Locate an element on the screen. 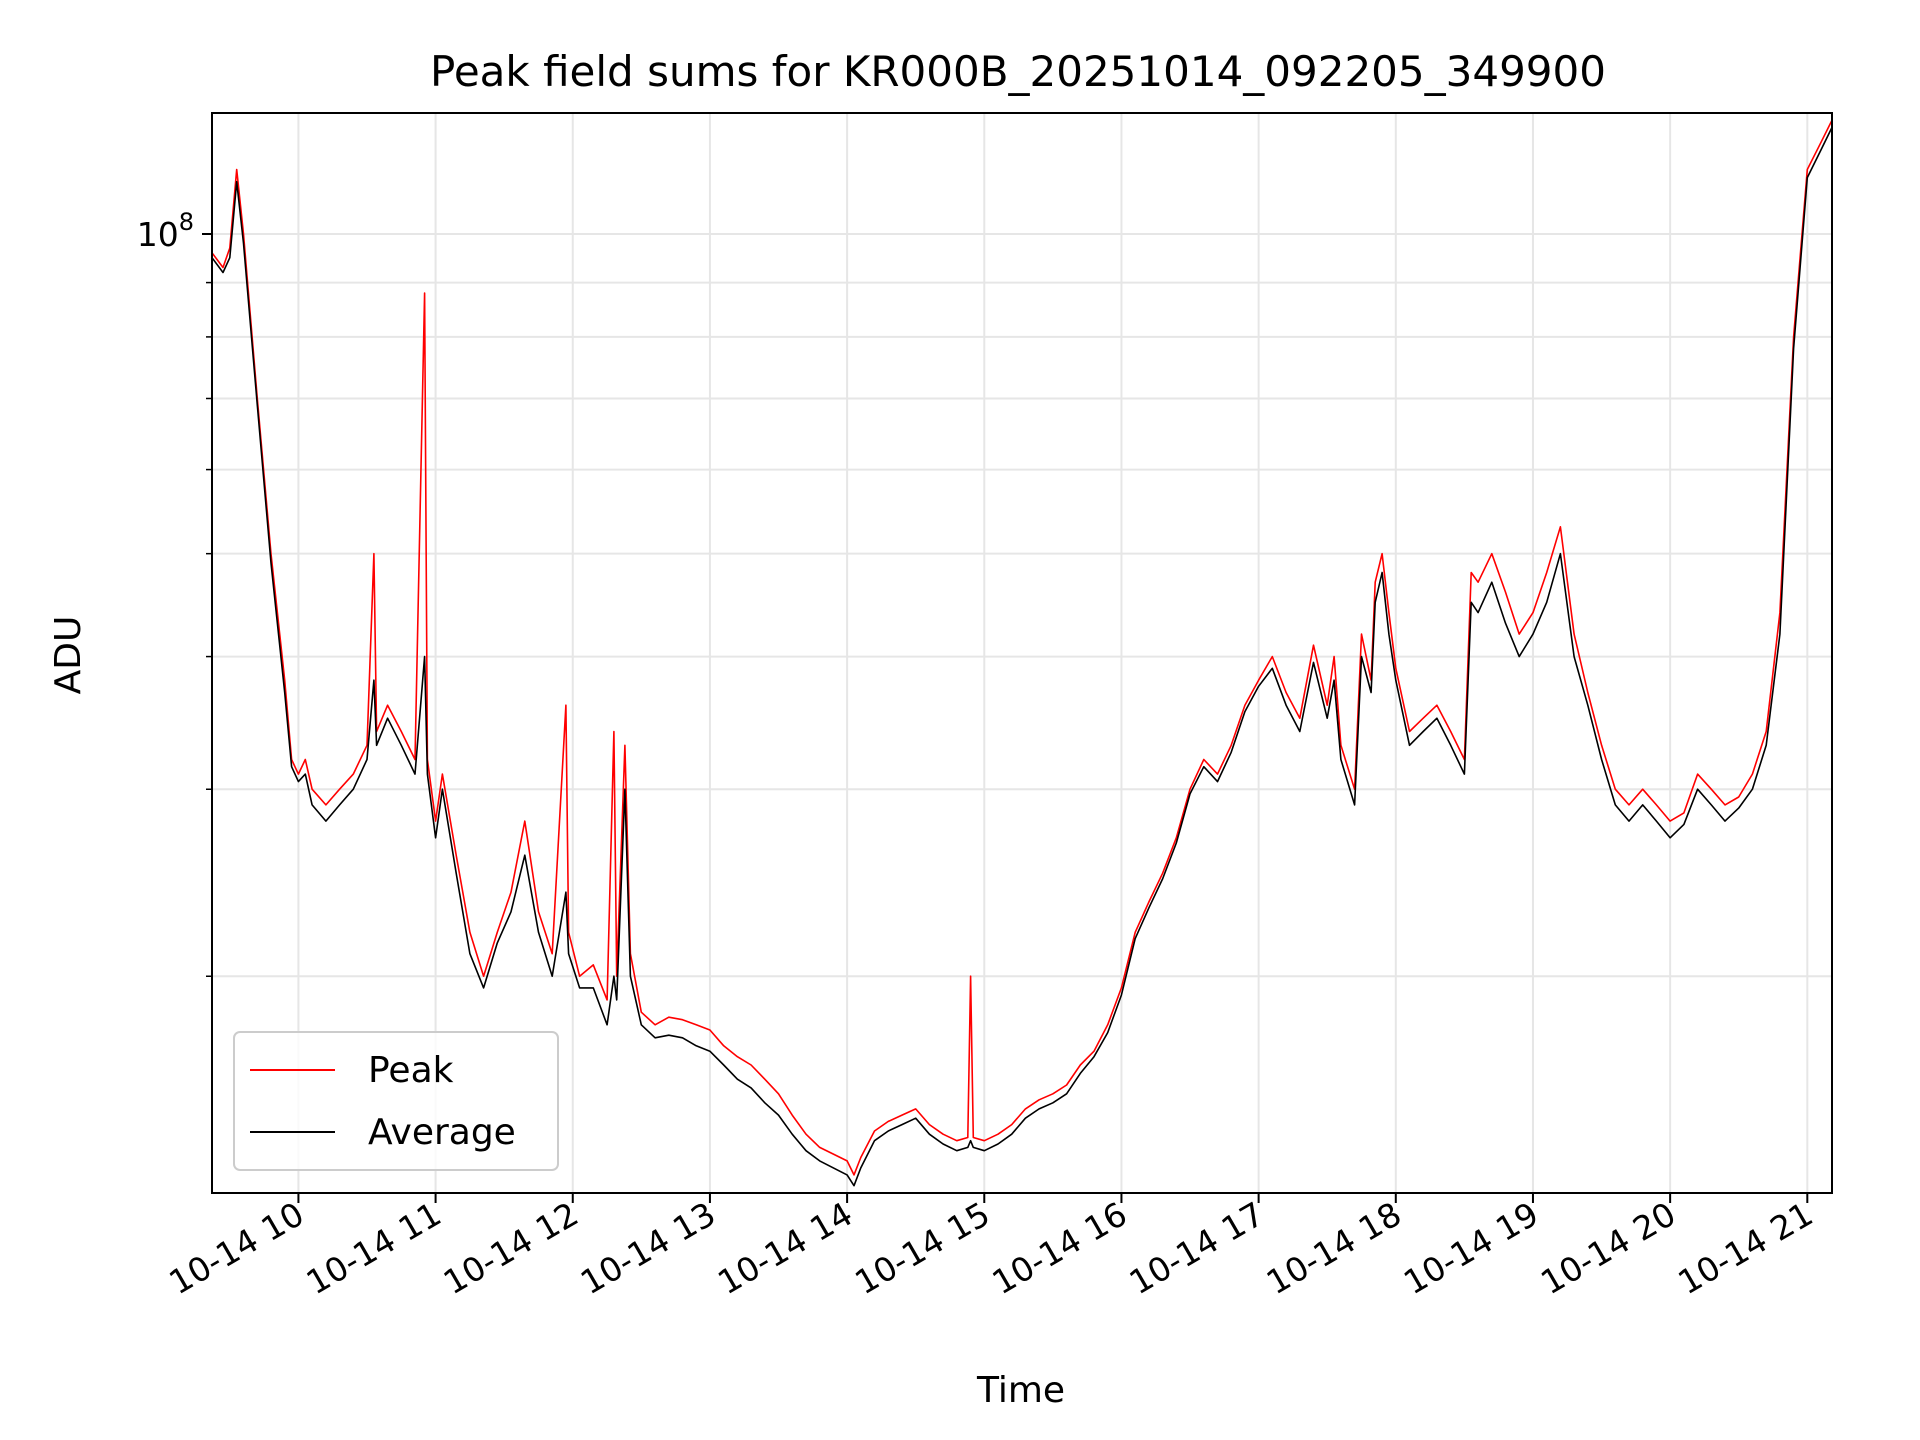 The width and height of the screenshot is (1920, 1440). y-tick-label: 108 is located at coordinates (165, 231).